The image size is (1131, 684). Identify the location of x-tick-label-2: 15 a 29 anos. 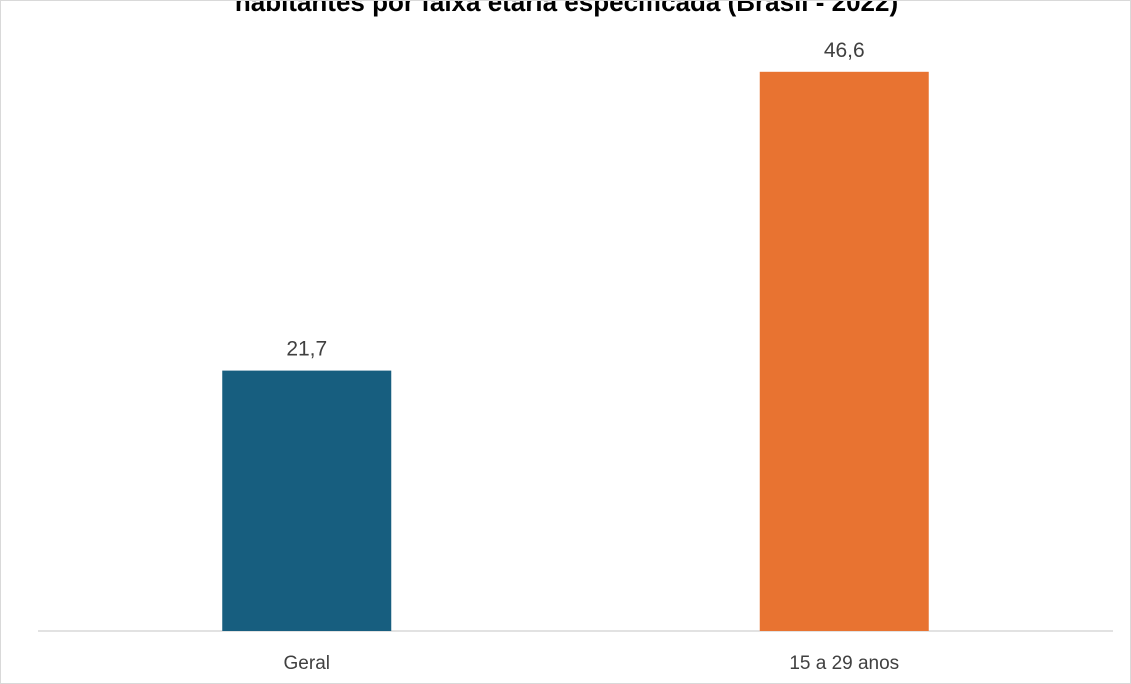
(844, 663).